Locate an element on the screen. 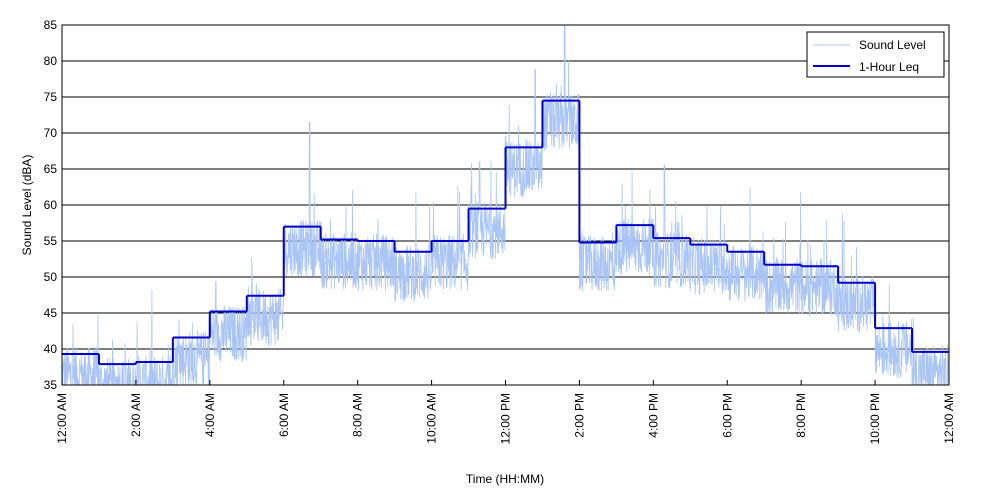 This screenshot has height=500, width=1000. y-tick-label: 50 is located at coordinates (51, 277).